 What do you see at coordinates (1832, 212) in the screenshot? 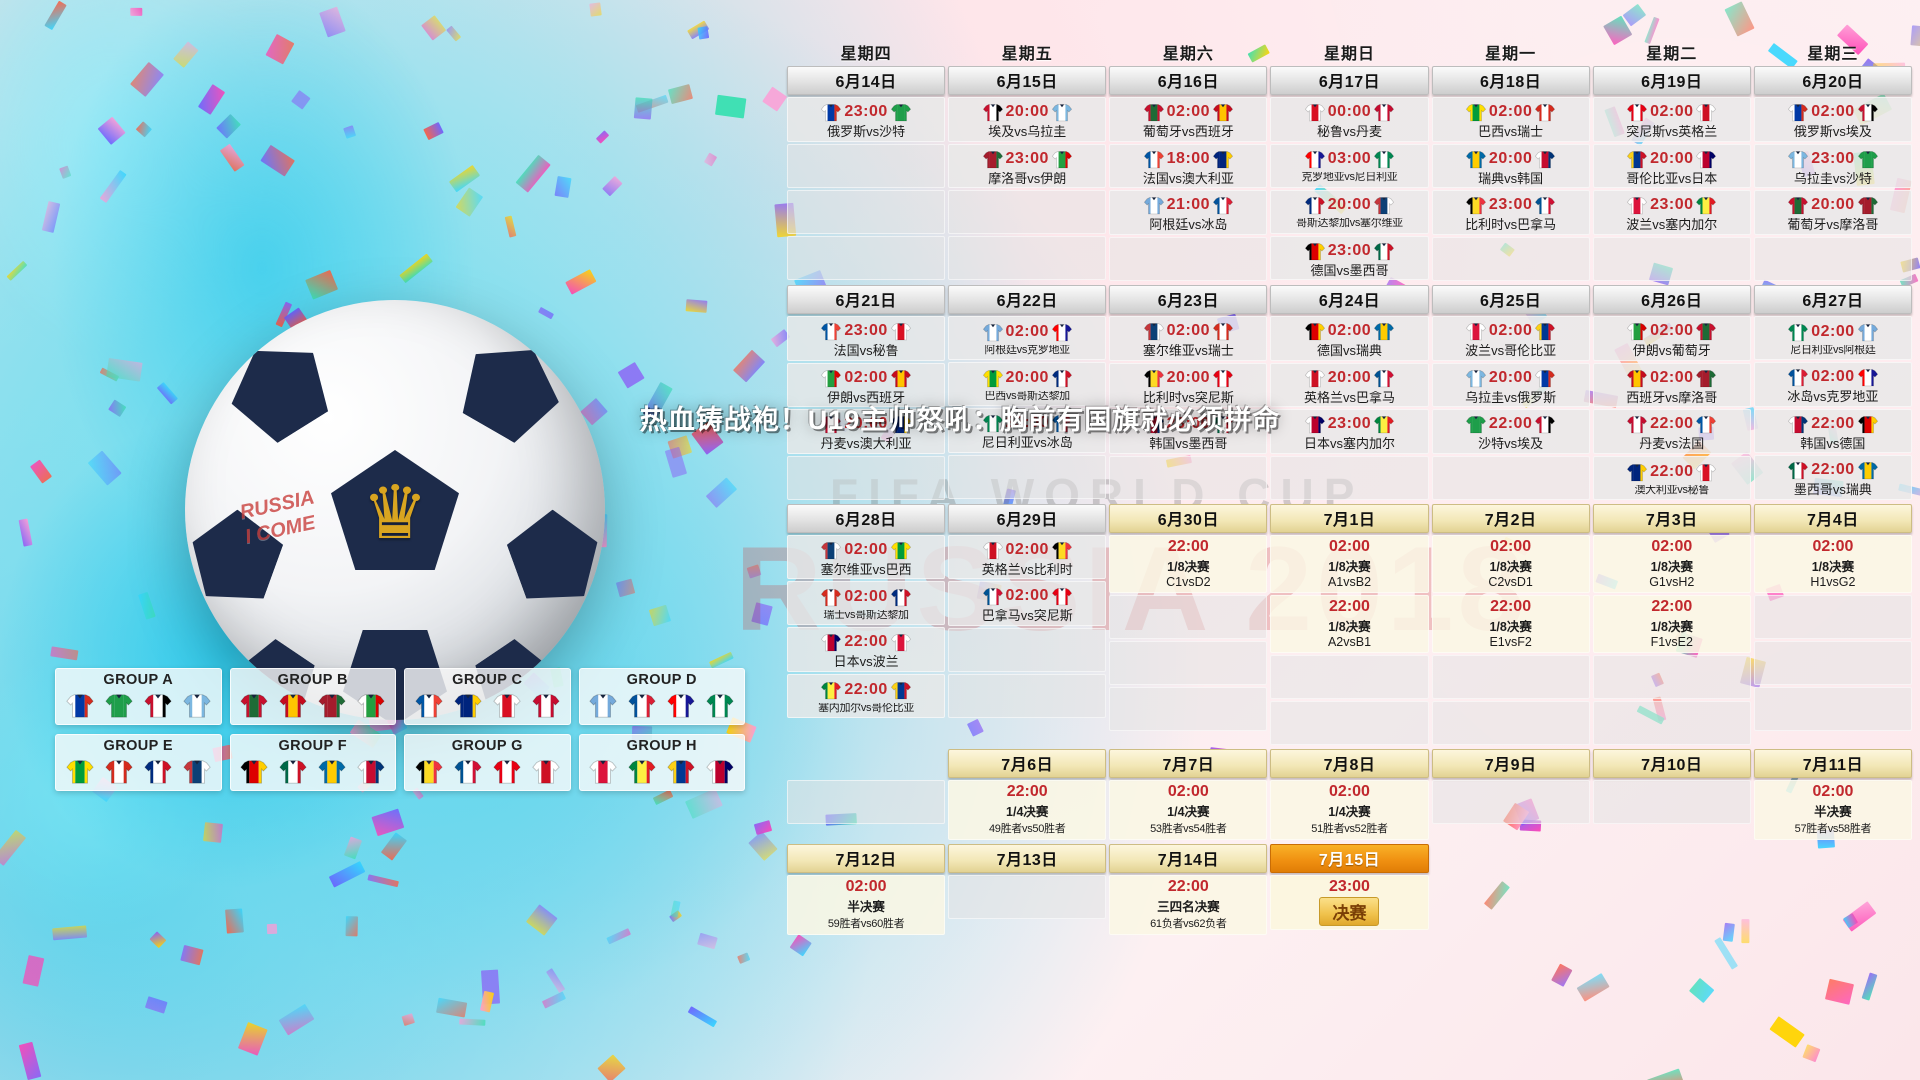
I see `match-cell: 20:00 葡萄牙vs摩洛哥` at bounding box center [1832, 212].